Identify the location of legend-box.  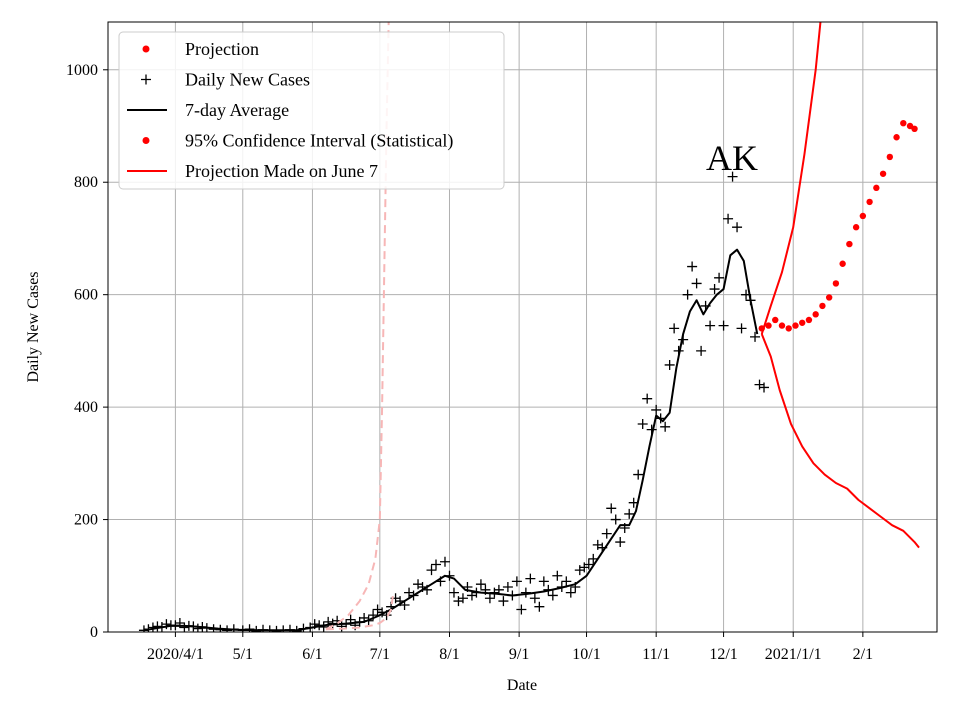
(311, 110).